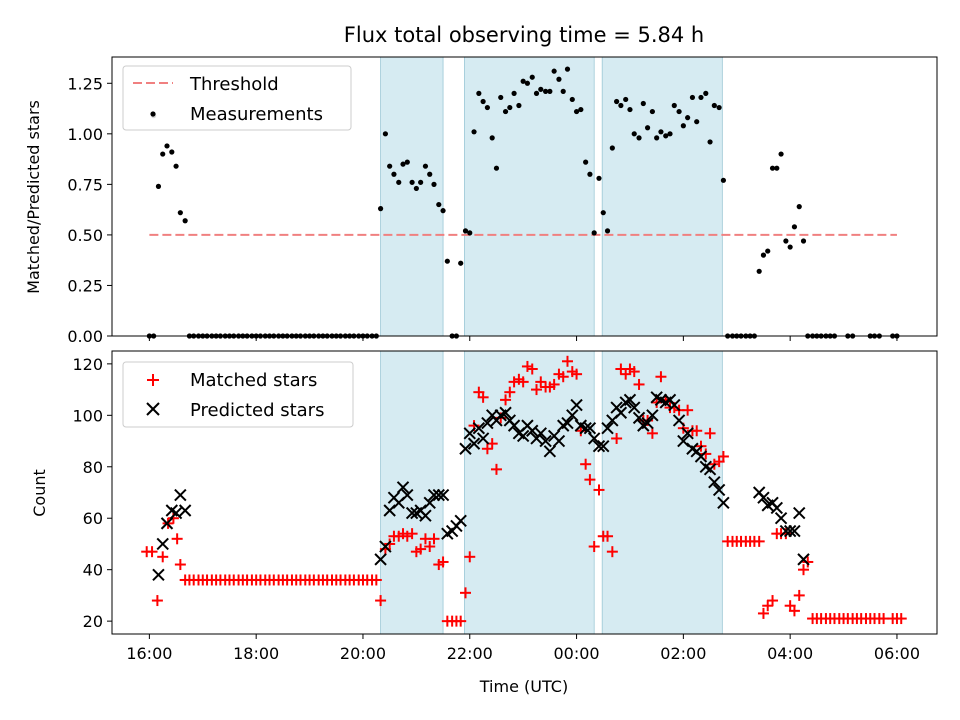  I want to click on bottom-y-tick-label: 60, so click(93, 518).